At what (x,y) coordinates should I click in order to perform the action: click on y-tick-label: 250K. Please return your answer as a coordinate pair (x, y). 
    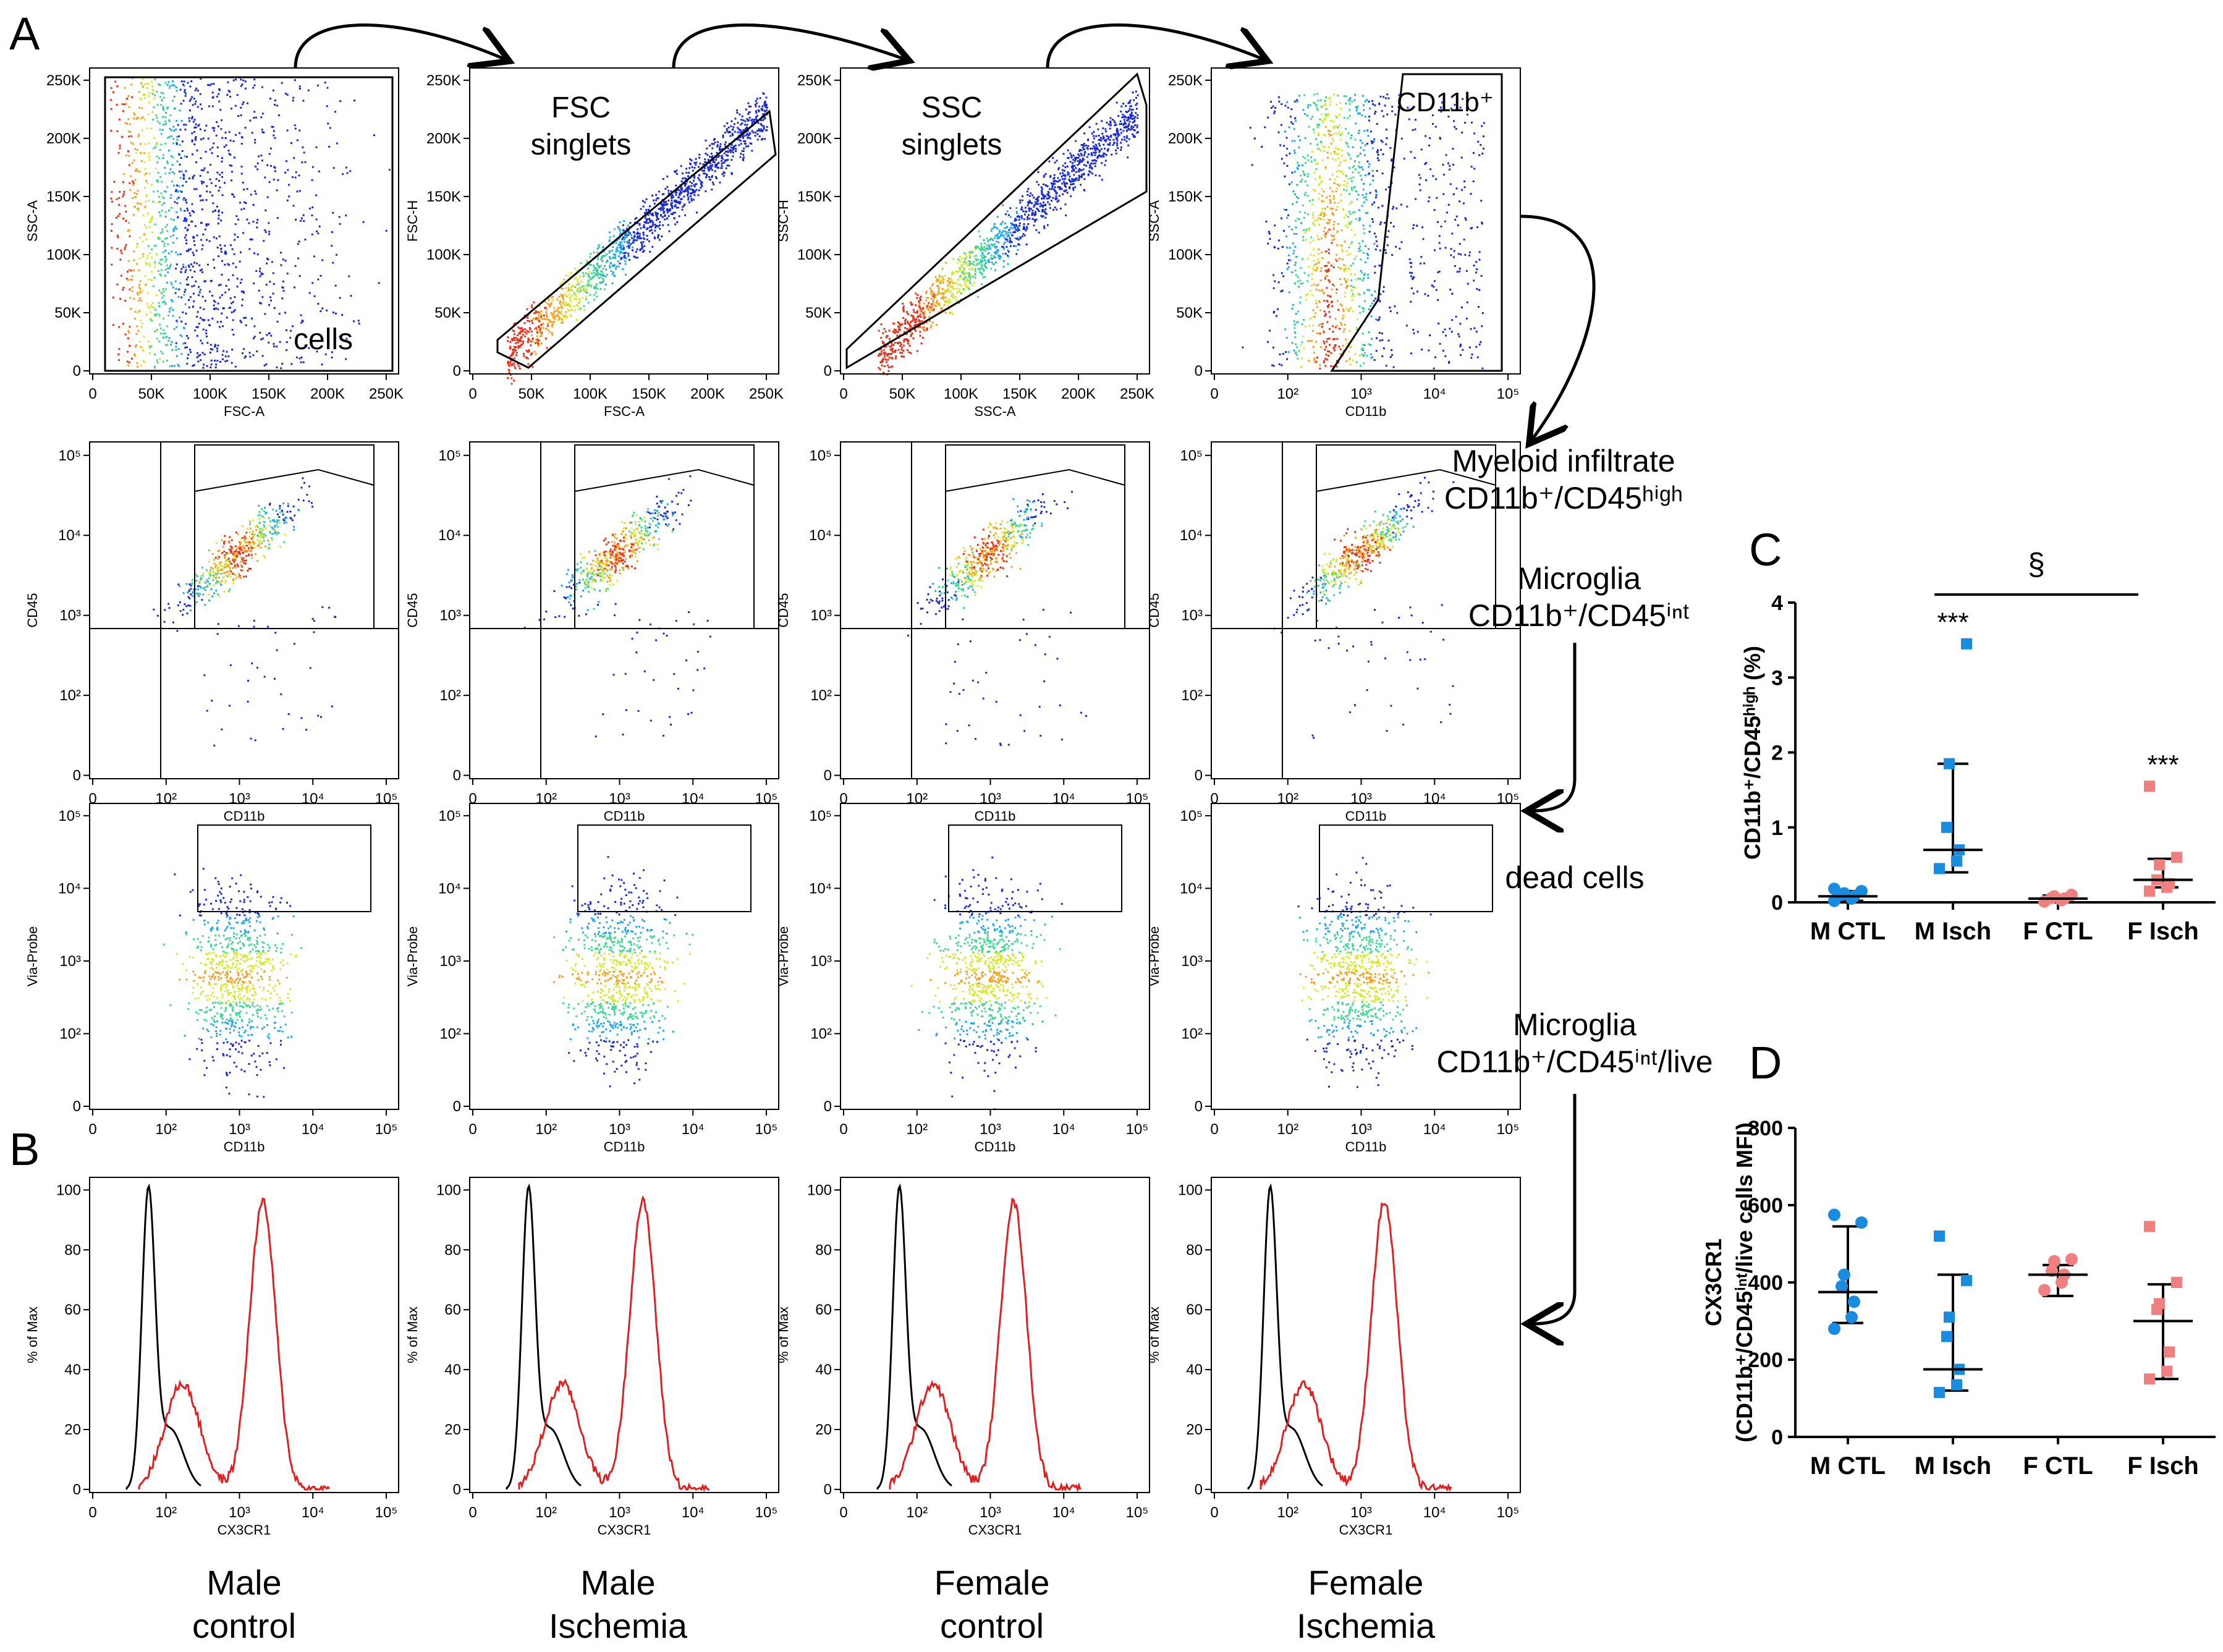
    Looking at the image, I should click on (815, 80).